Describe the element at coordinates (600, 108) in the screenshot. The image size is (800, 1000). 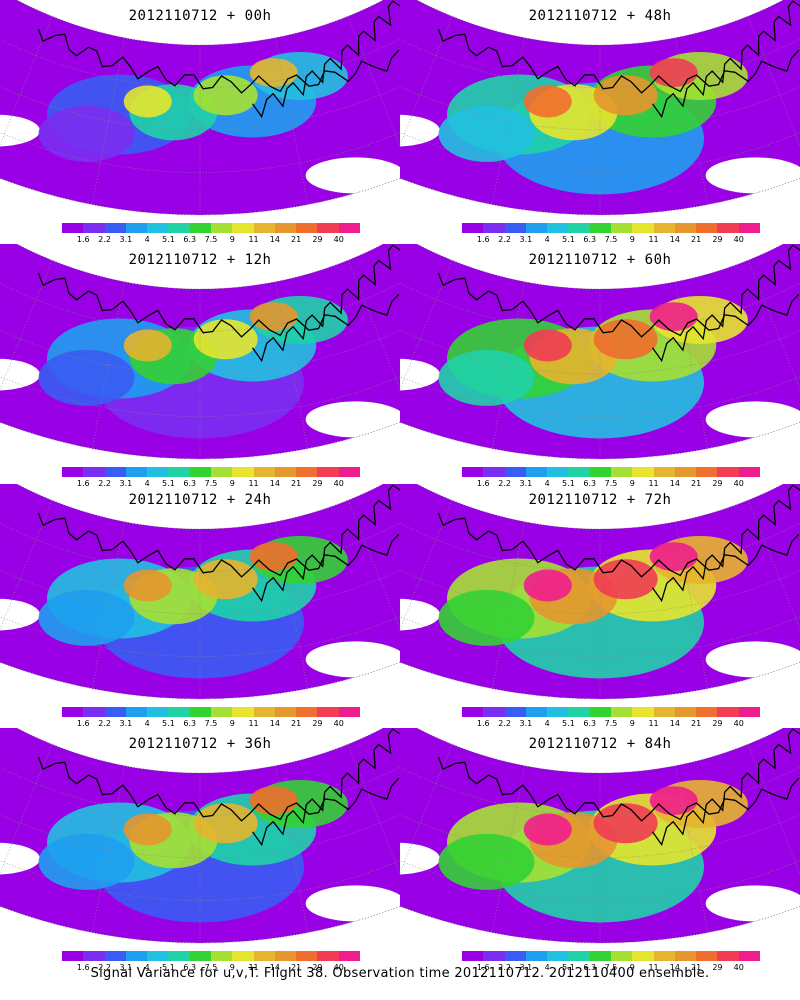
I see `map-p48` at that location.